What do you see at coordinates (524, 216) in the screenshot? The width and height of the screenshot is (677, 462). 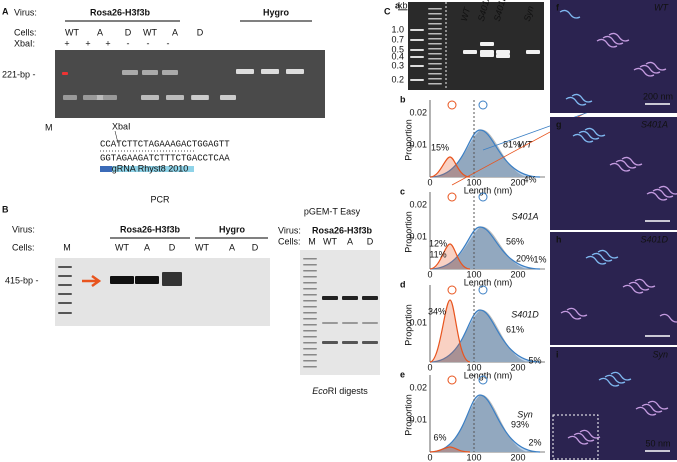 I see `condition-name: S401A` at bounding box center [524, 216].